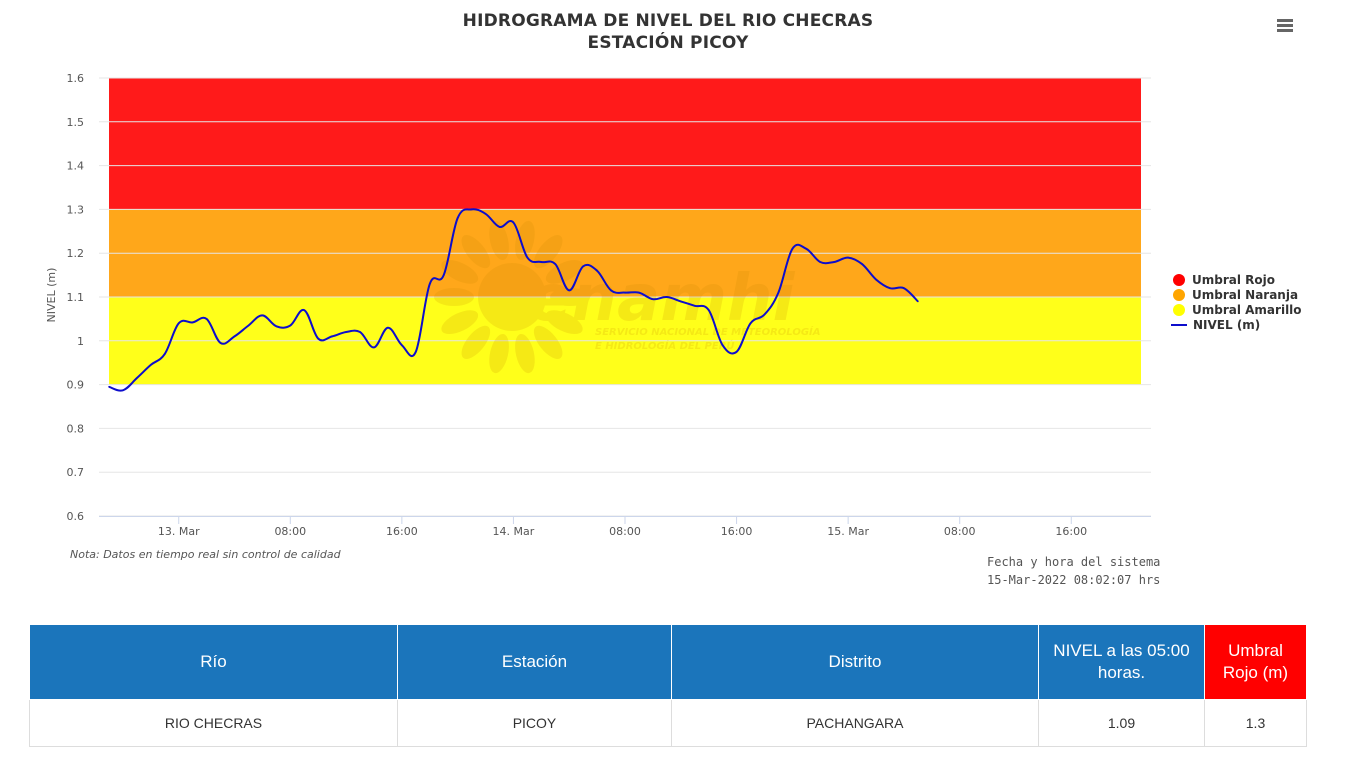 The width and height of the screenshot is (1346, 768). I want to click on legend-label: Umbral Naranja, so click(1245, 294).